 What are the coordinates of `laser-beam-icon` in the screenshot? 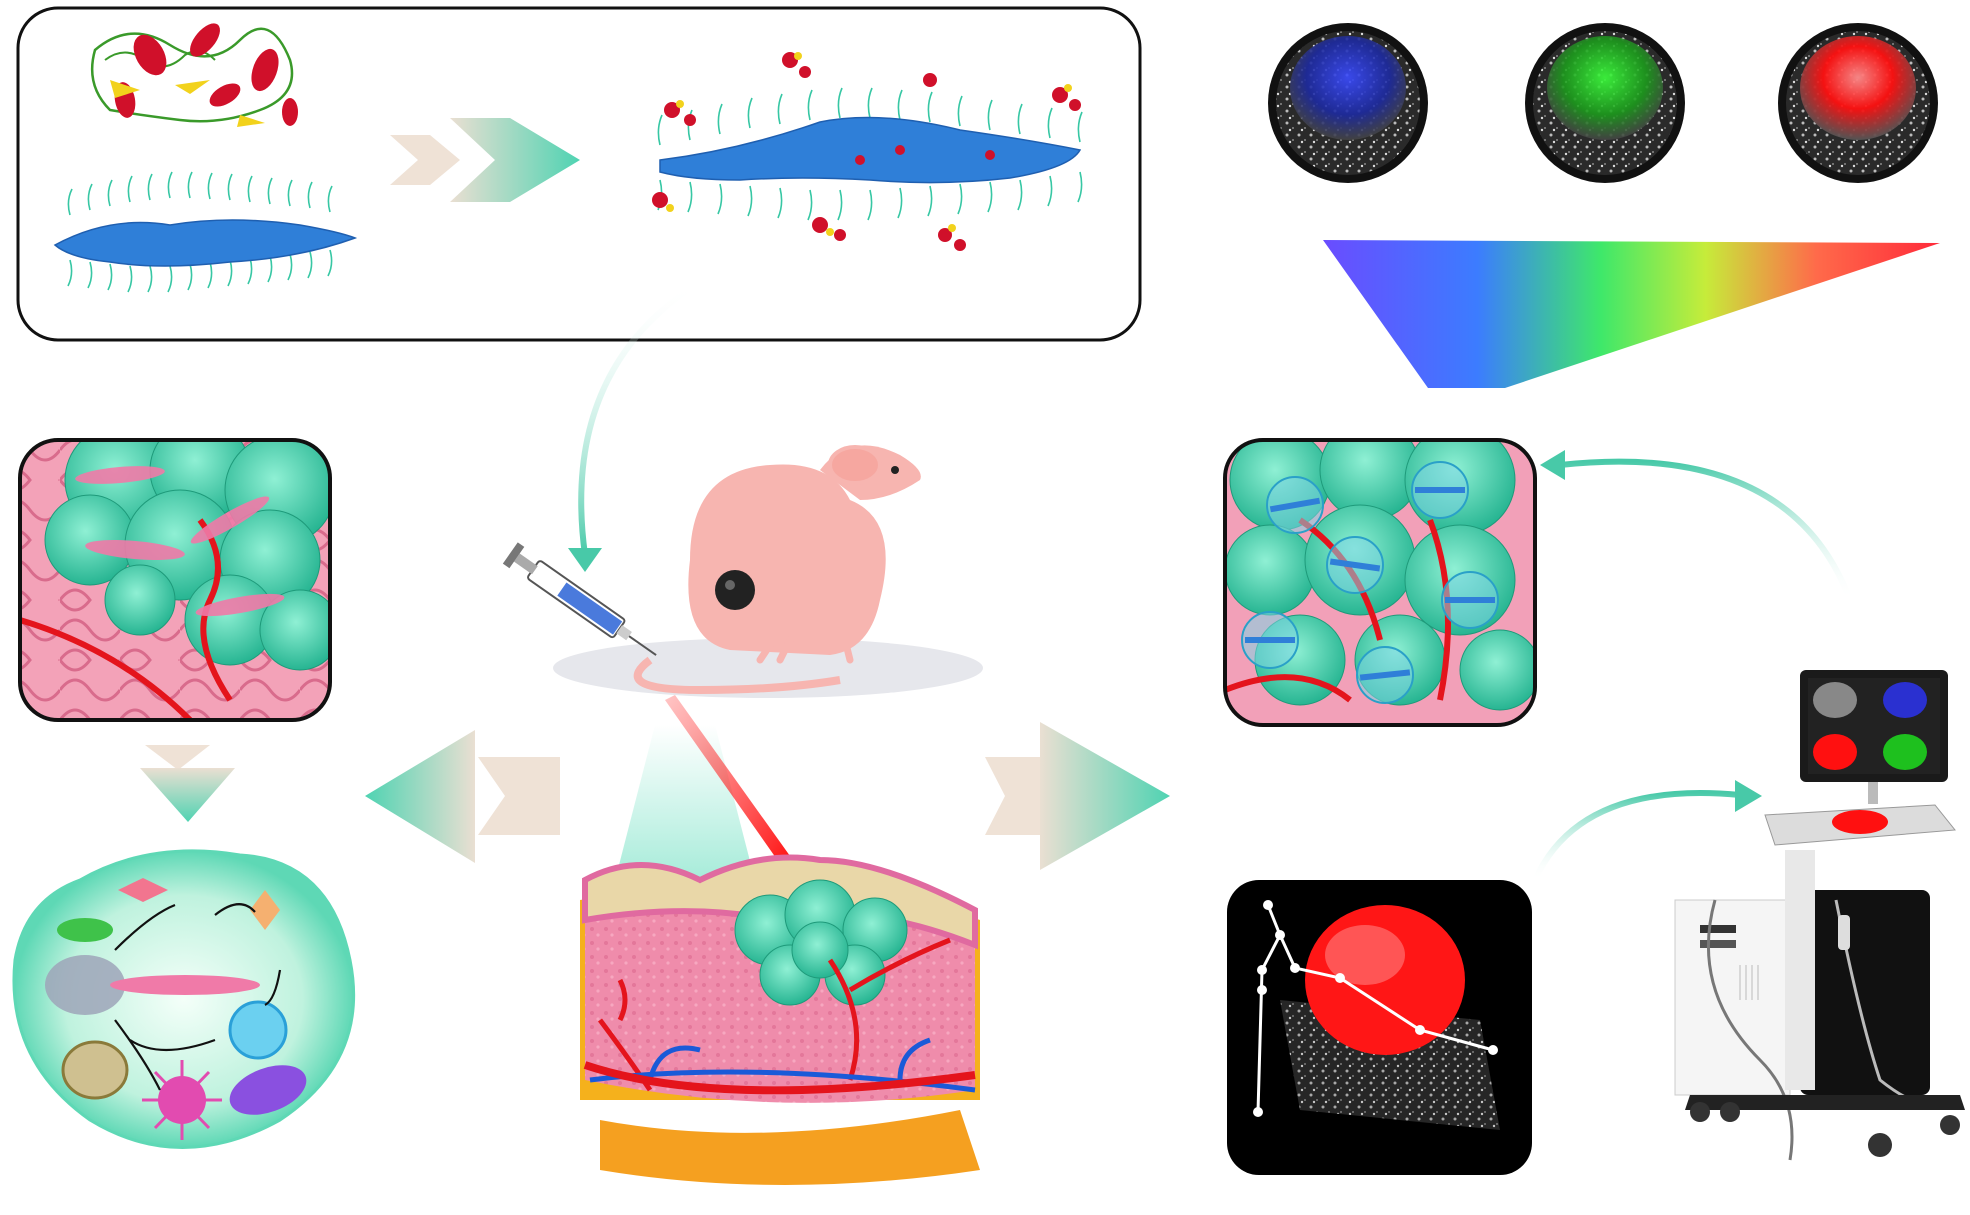 It's located at (732, 786).